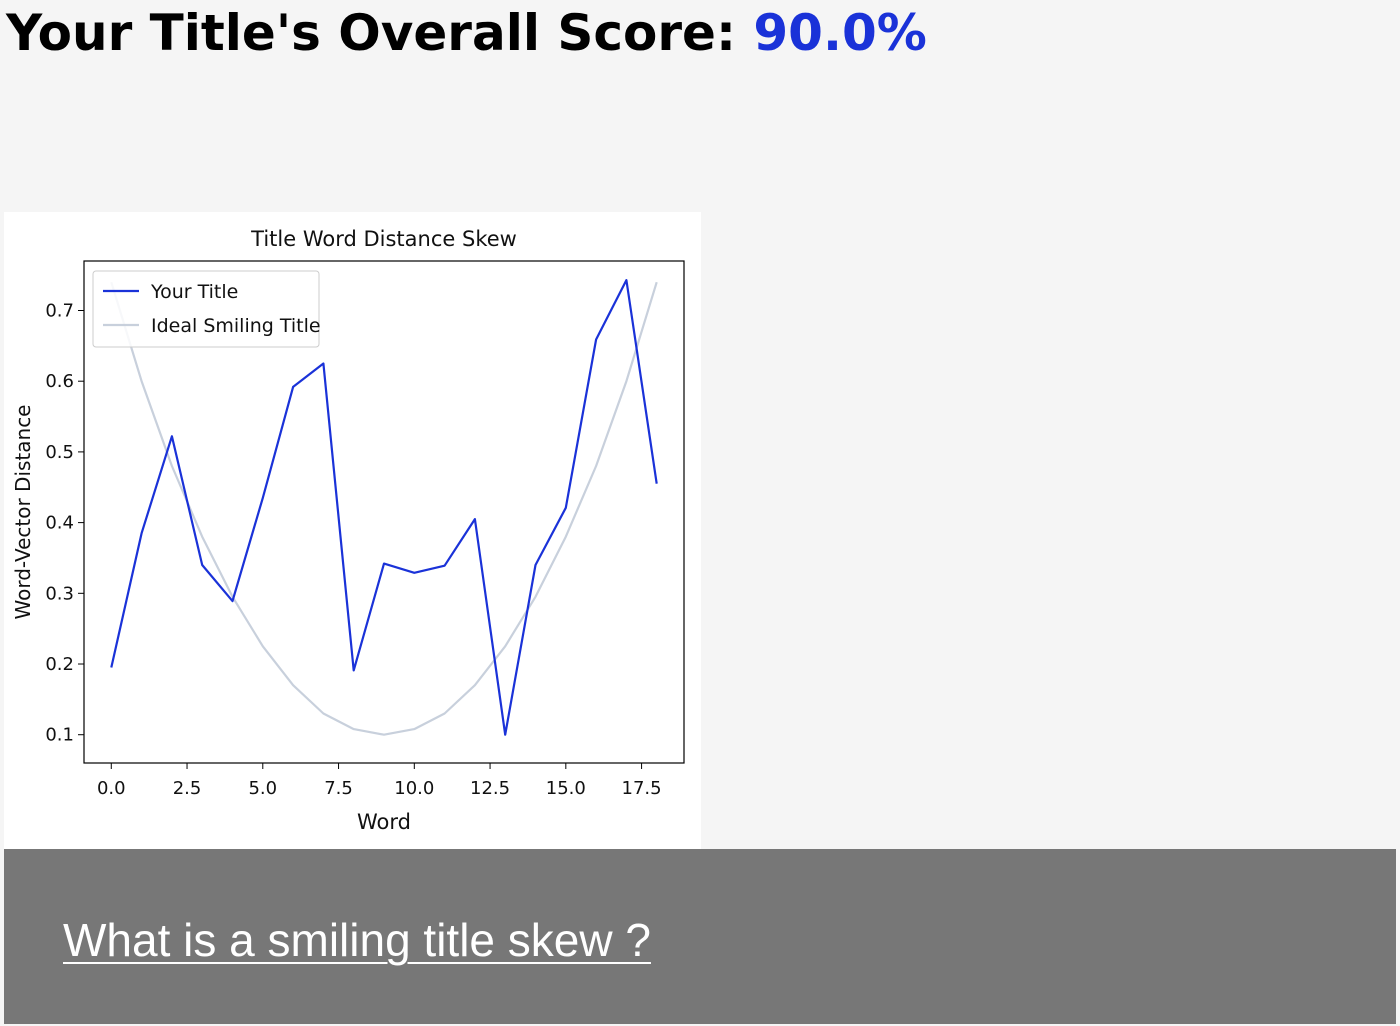  What do you see at coordinates (187, 788) in the screenshot?
I see `x-tick-label: 2.5` at bounding box center [187, 788].